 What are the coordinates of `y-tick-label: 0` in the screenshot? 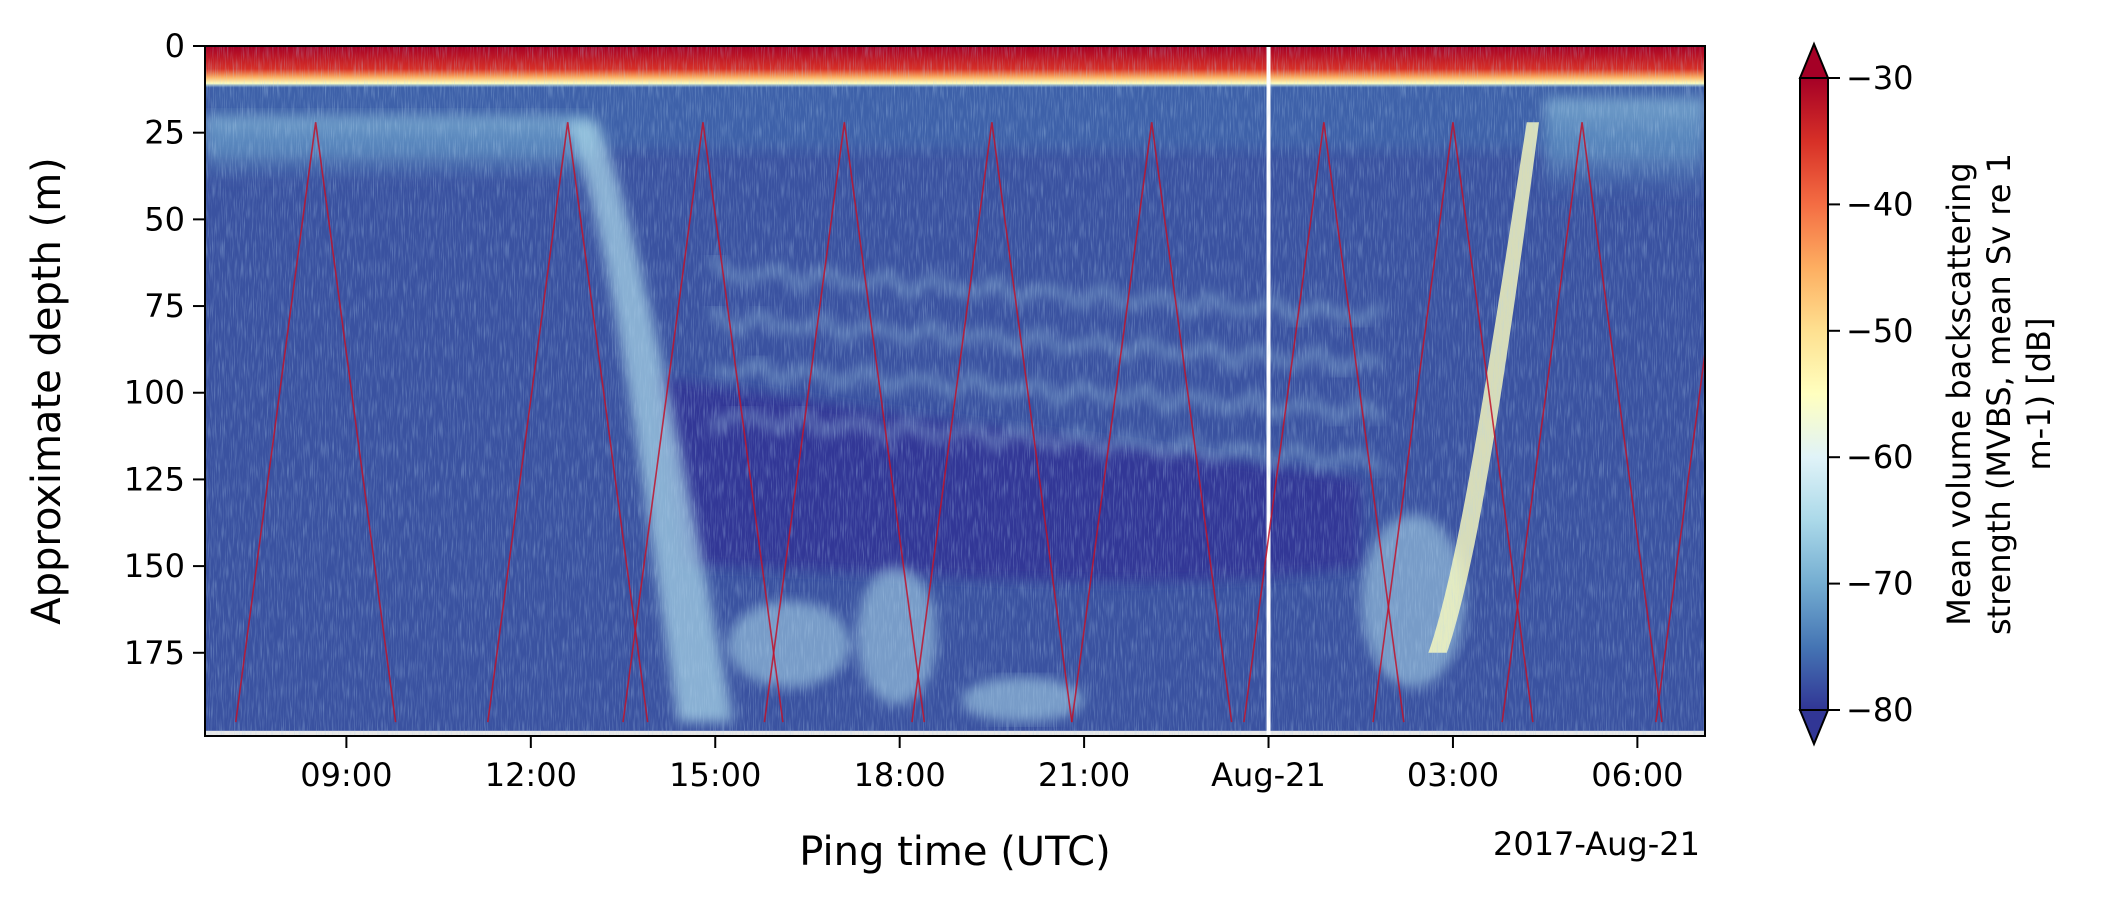 It's located at (175, 46).